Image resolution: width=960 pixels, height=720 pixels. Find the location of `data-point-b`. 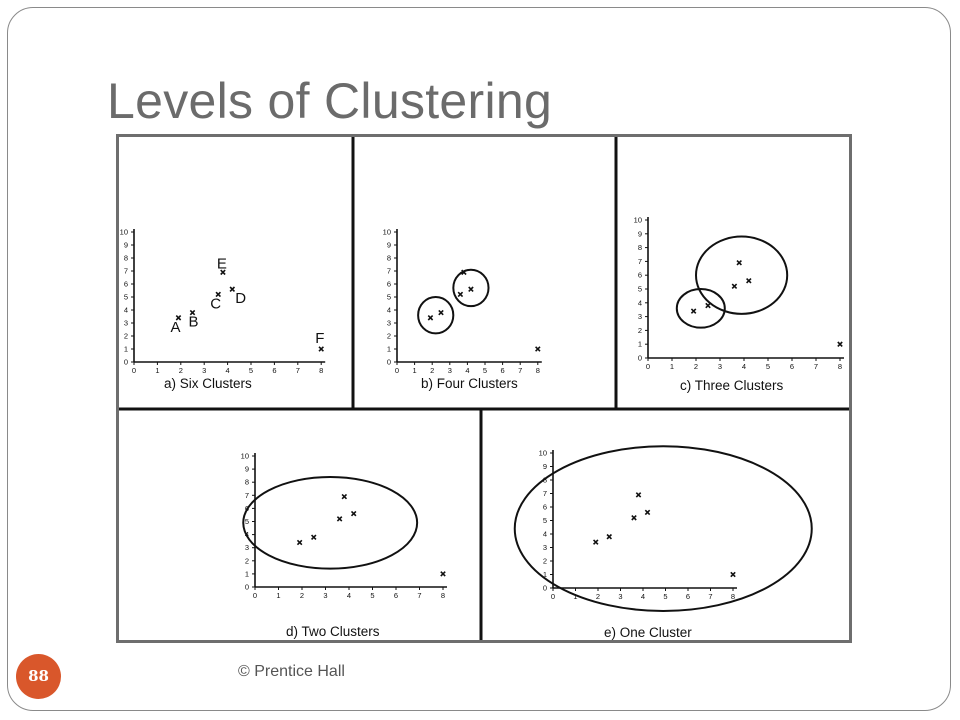

data-point-b is located at coordinates (192, 312).